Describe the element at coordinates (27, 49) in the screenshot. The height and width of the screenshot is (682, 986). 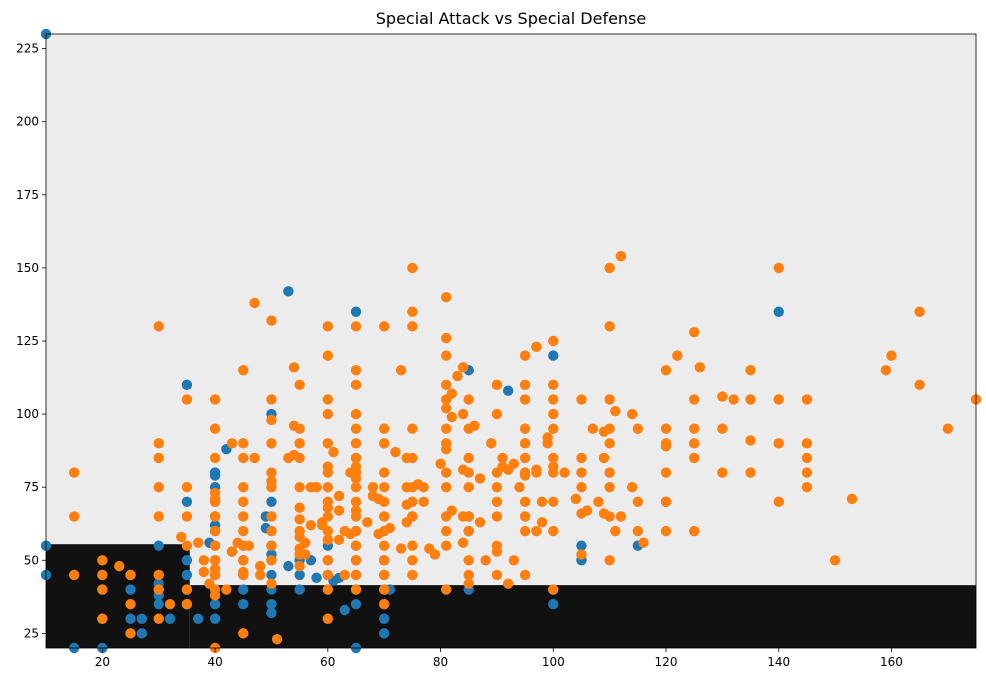
I see `y-tick-label: 225` at that location.